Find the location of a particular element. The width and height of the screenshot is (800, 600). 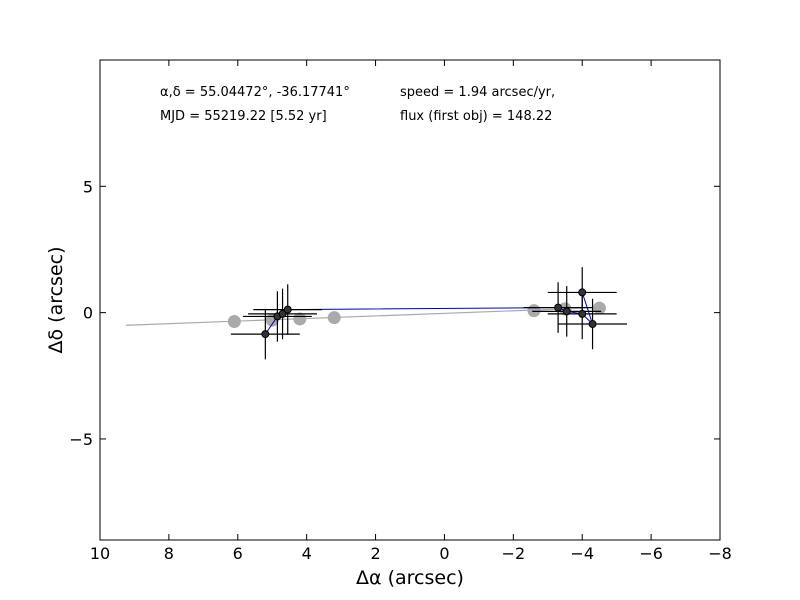

x-tick-label: −4 is located at coordinates (582, 553).